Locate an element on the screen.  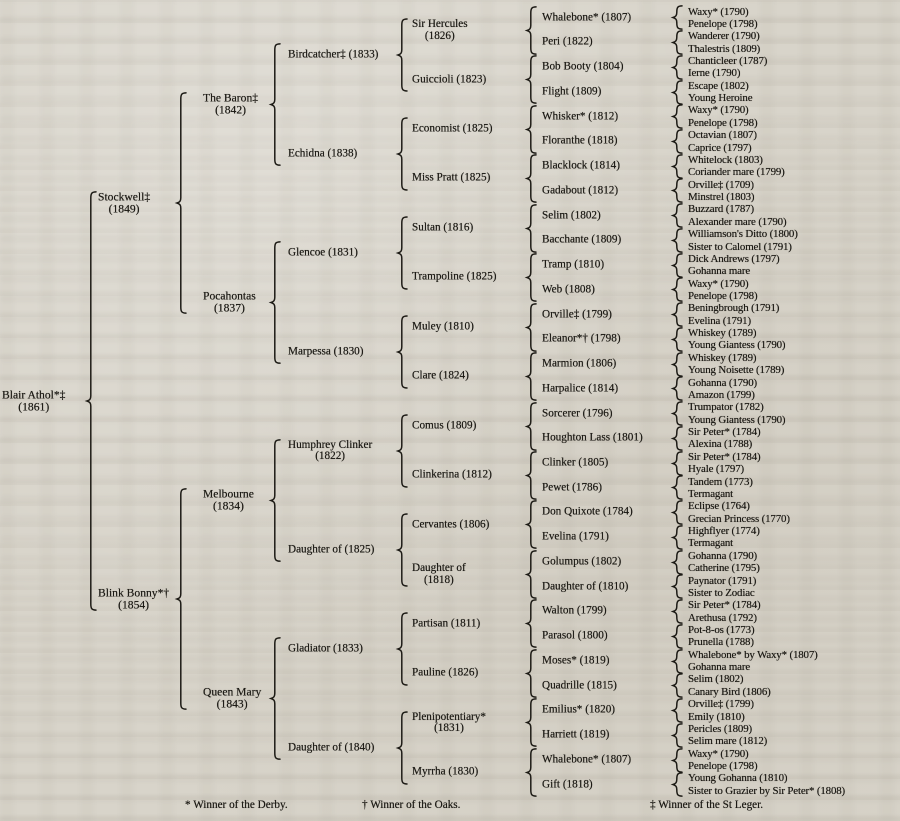
node-echidna-1838: Echidna (1838) is located at coordinates (323, 153).